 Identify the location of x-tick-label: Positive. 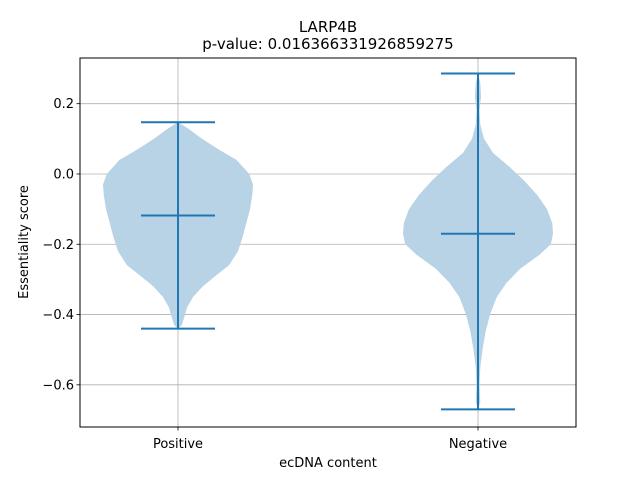
(178, 444).